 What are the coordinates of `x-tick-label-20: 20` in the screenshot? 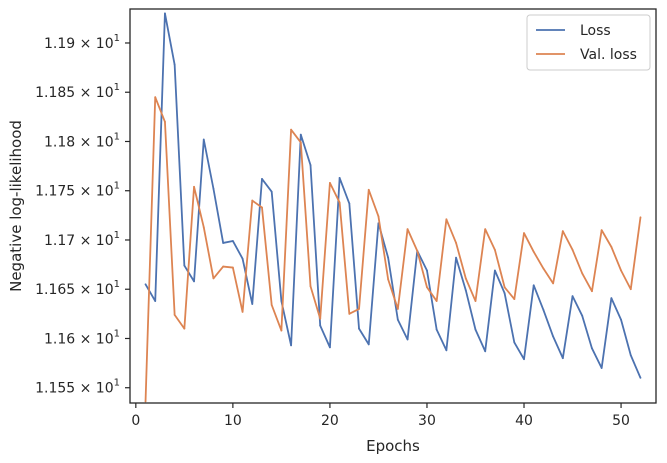 It's located at (330, 421).